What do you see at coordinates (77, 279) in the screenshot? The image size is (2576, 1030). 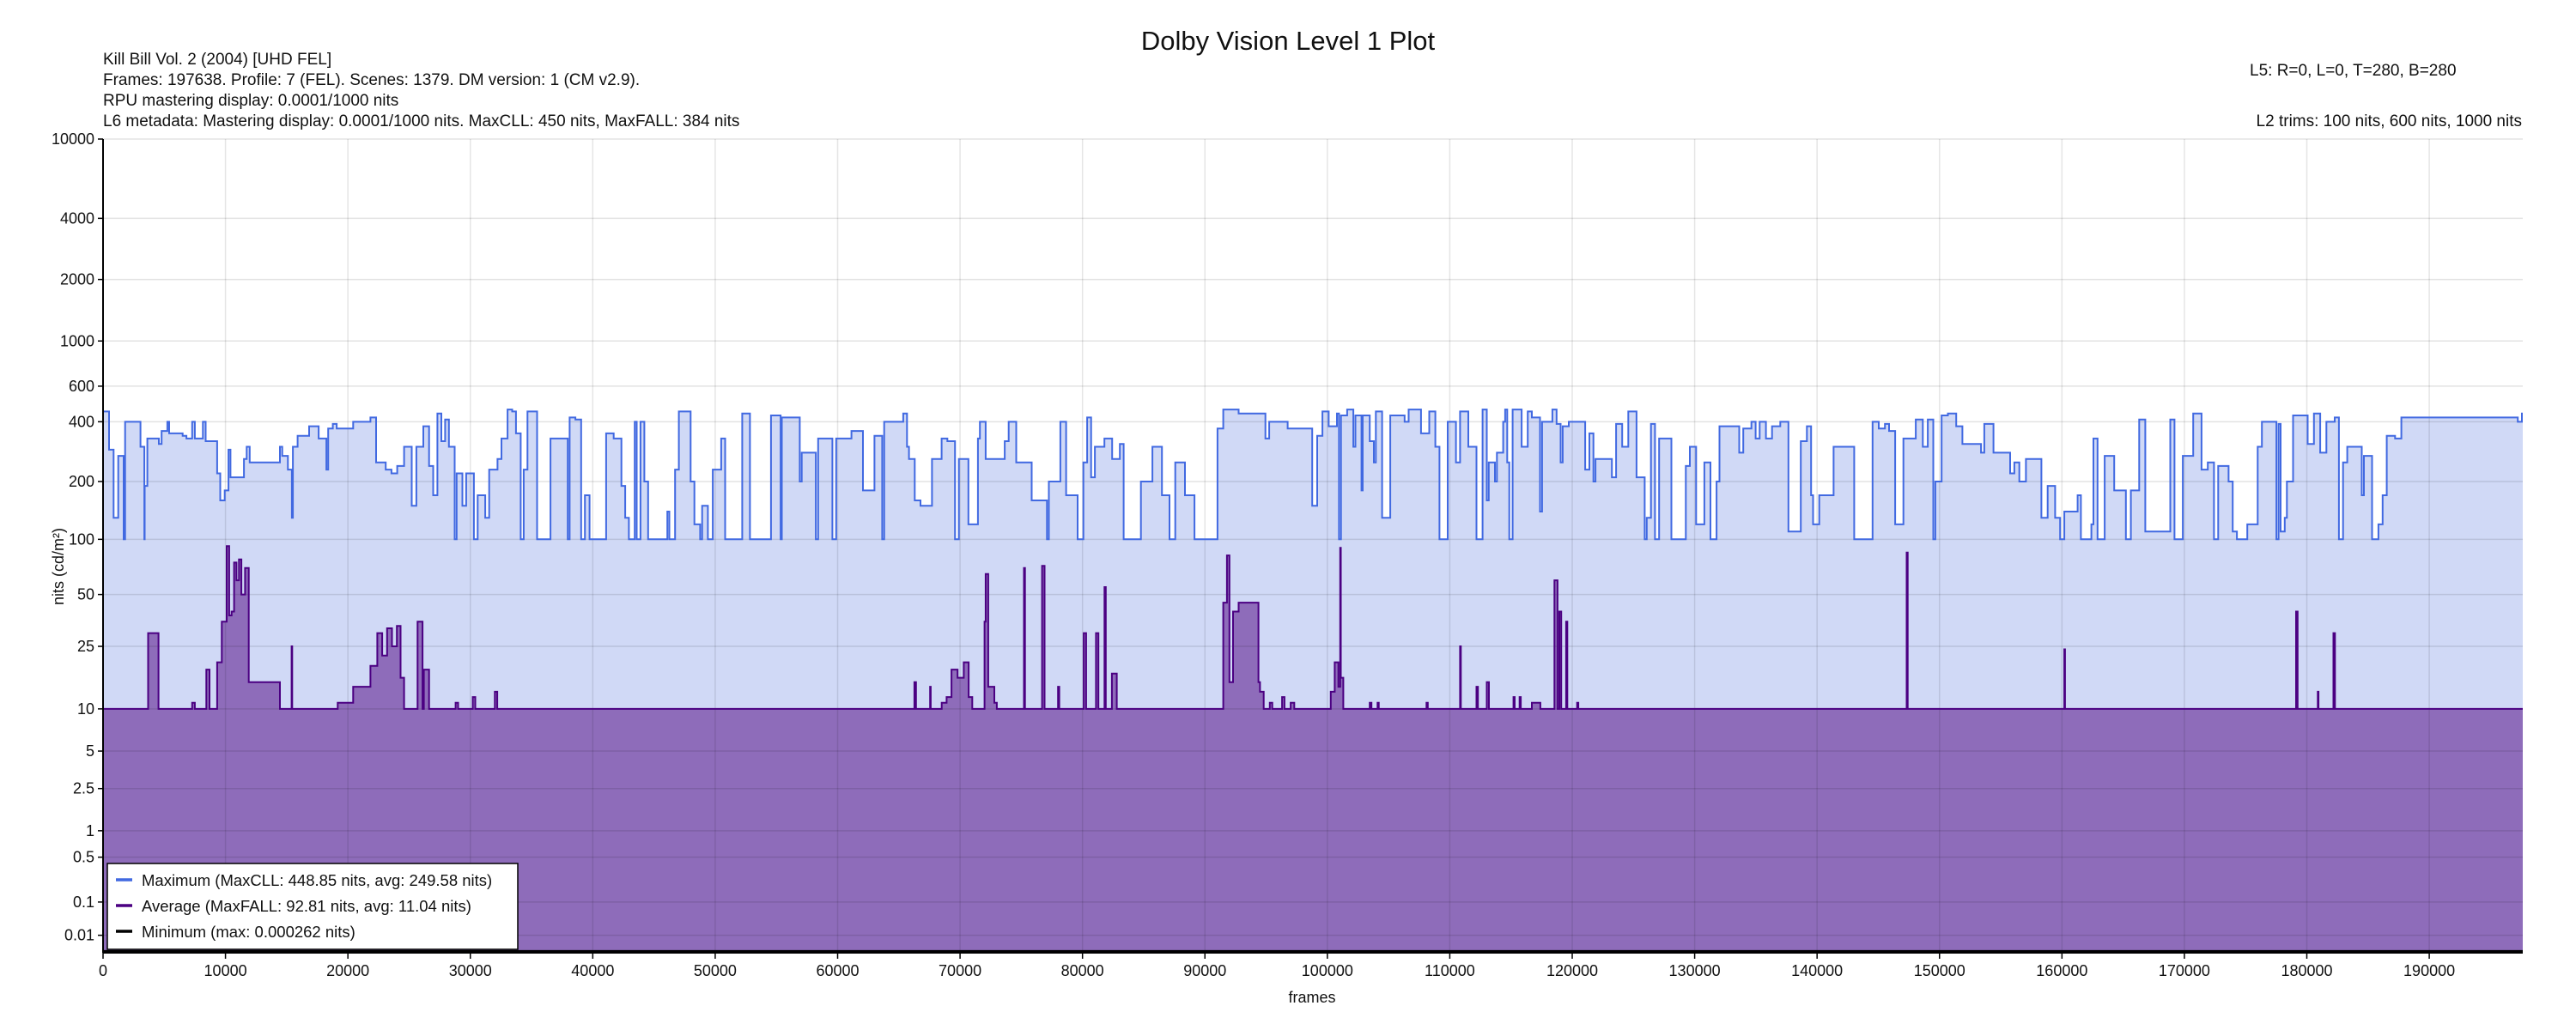 I see `y-tick-label: 2000` at bounding box center [77, 279].